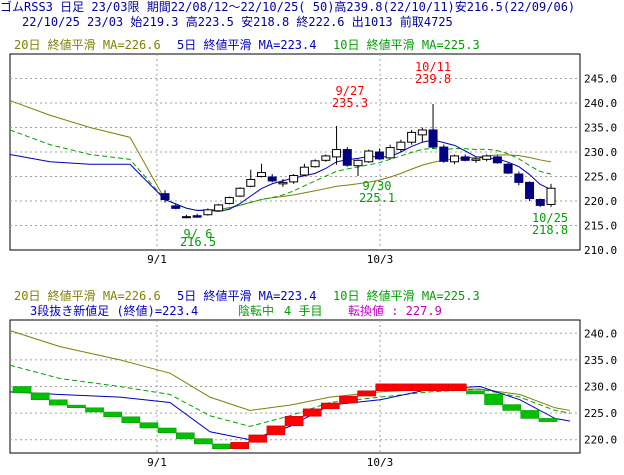  Describe the element at coordinates (406, 44) in the screenshot. I see `legend-ma10: 10日 終値平滑 MA=225.3` at that location.